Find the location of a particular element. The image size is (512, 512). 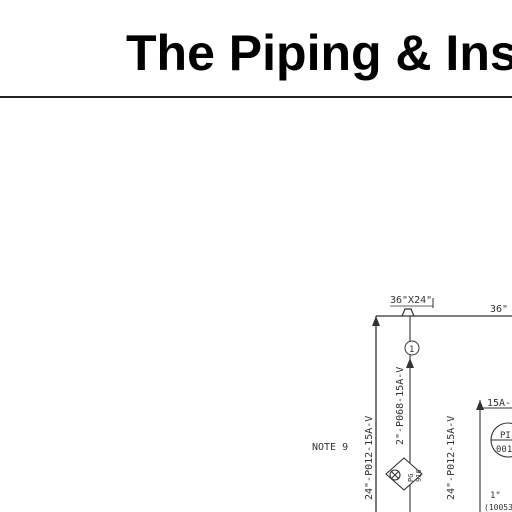

line-label-4: 15A- is located at coordinates (499, 403).